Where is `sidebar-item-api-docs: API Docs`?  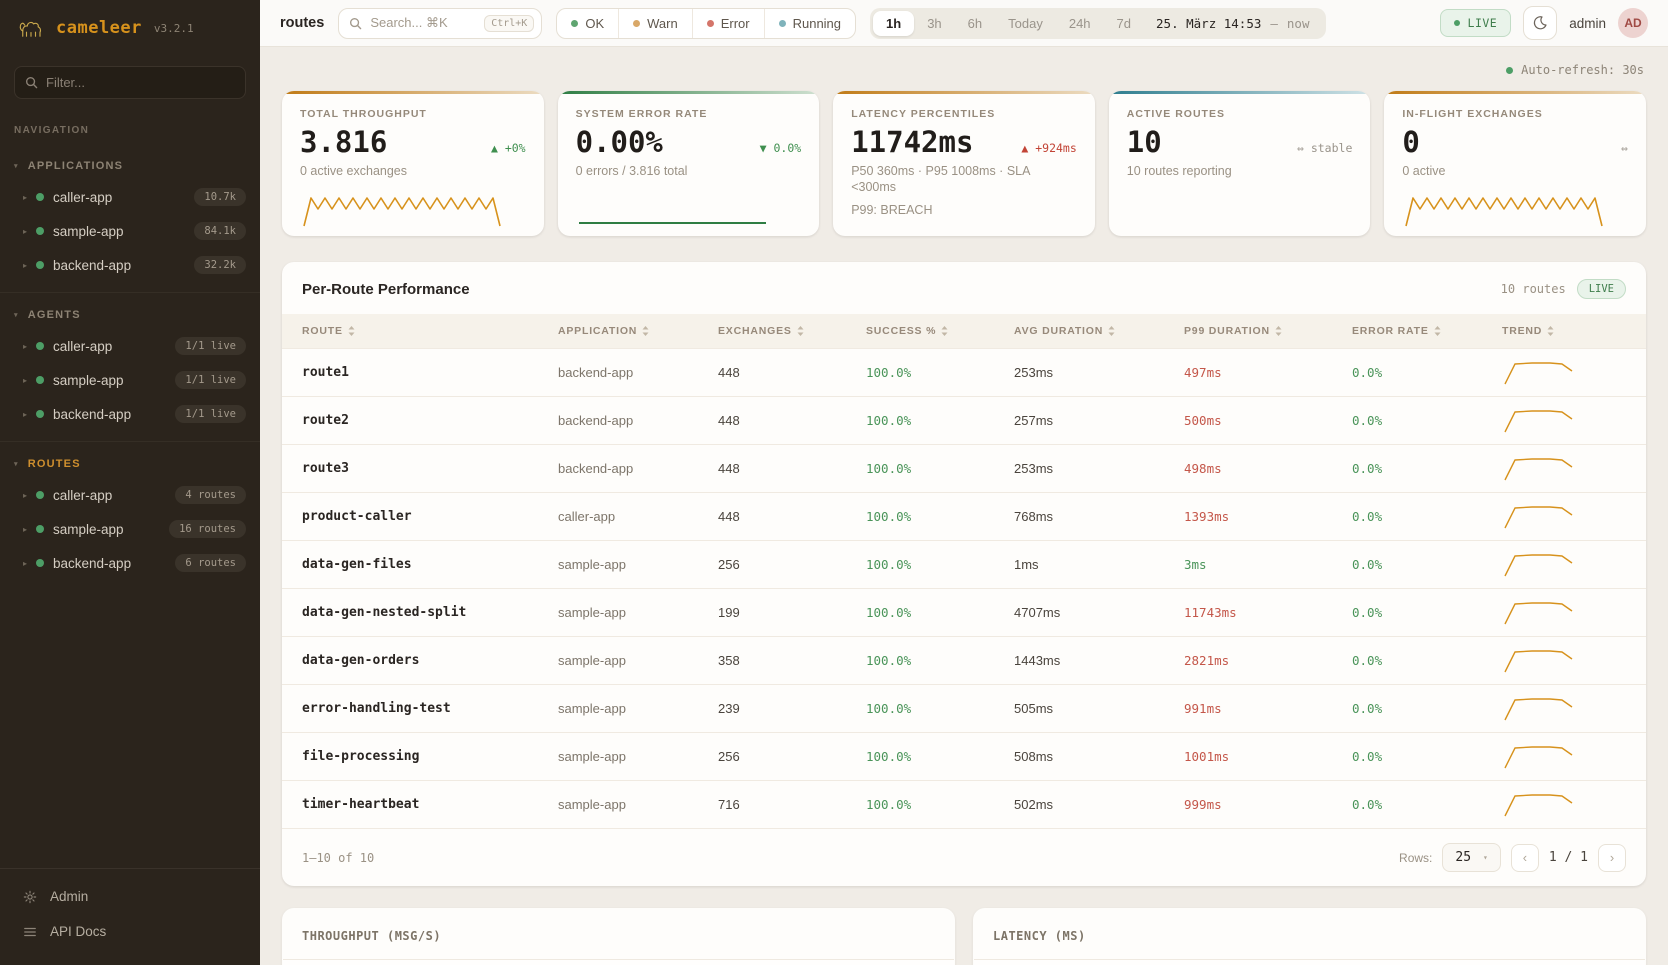
sidebar-item-api-docs: API Docs is located at coordinates (130, 931).